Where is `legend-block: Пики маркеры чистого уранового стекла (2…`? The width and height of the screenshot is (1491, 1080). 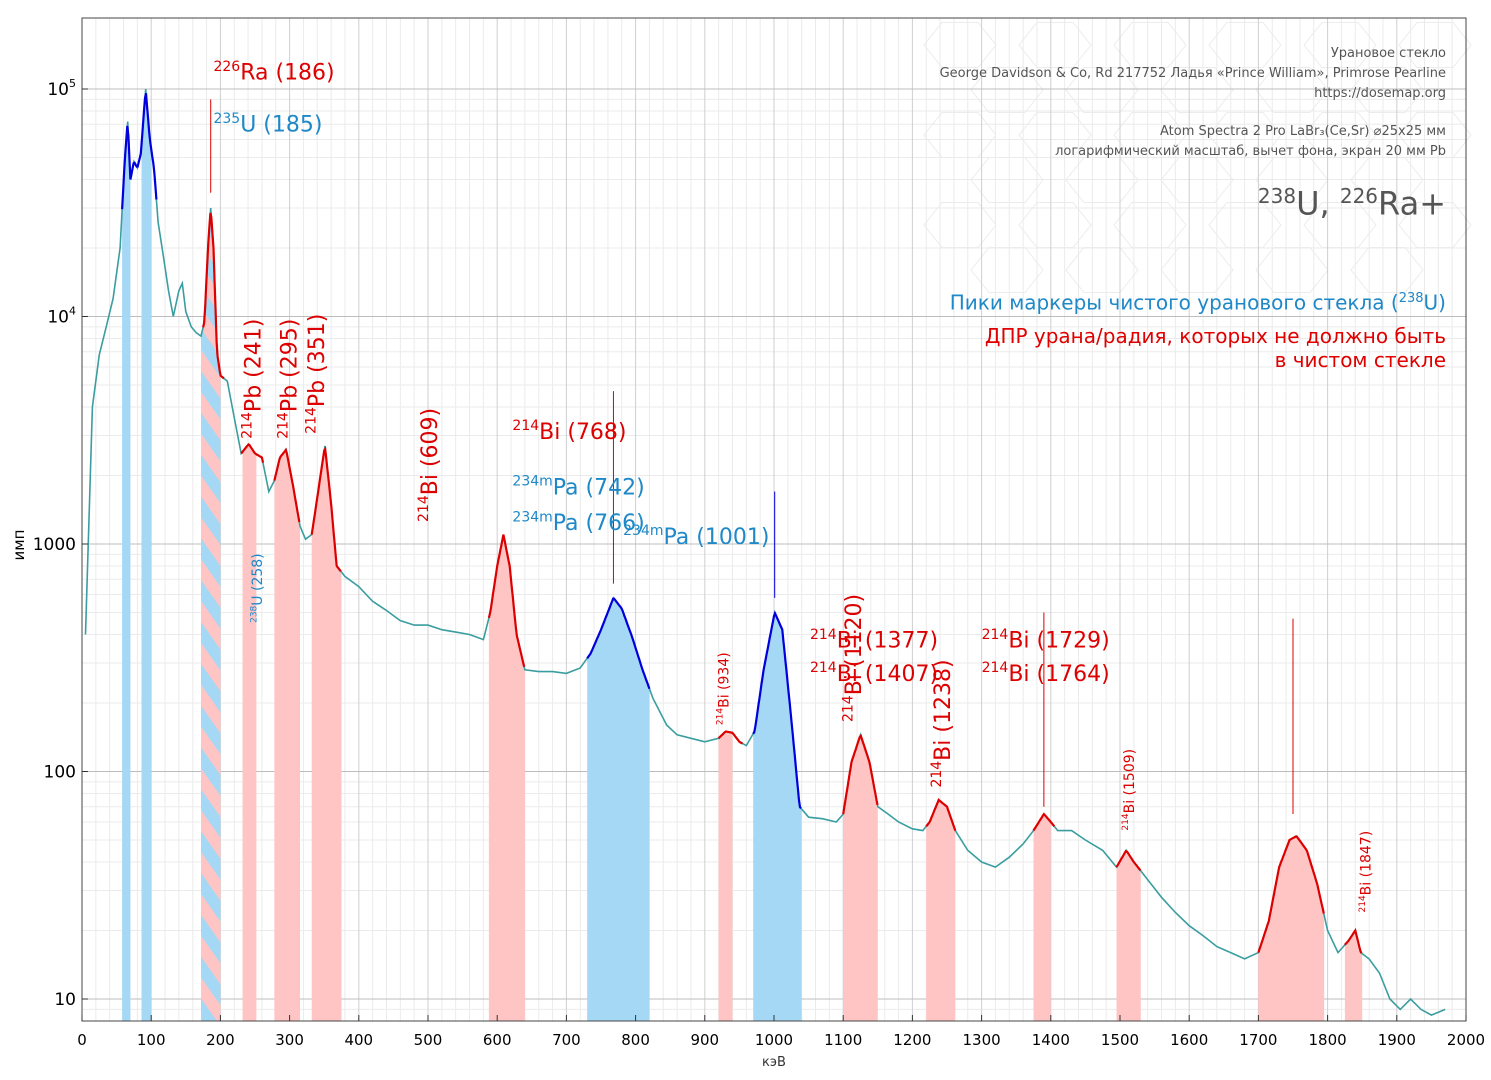
legend-block: Пики маркеры чистого уранового стекла (2… is located at coordinates (1198, 327).